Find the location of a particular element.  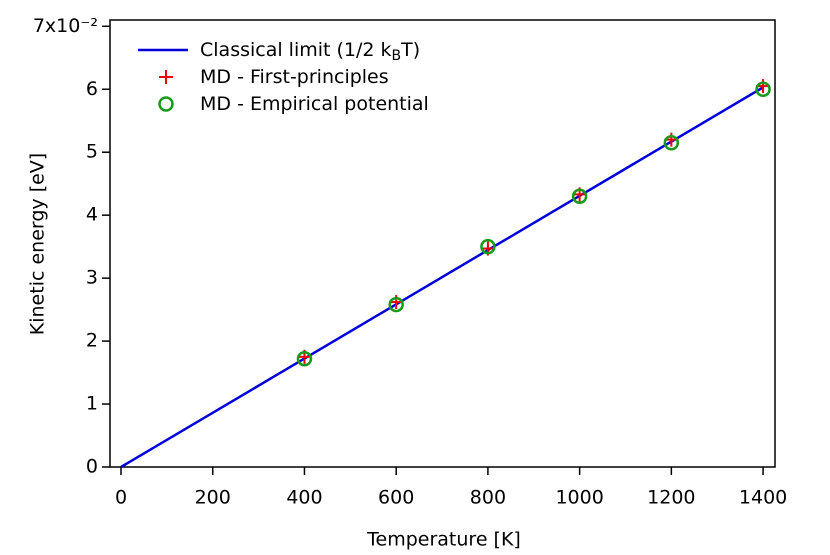

x-tick-label: 200 is located at coordinates (213, 498).